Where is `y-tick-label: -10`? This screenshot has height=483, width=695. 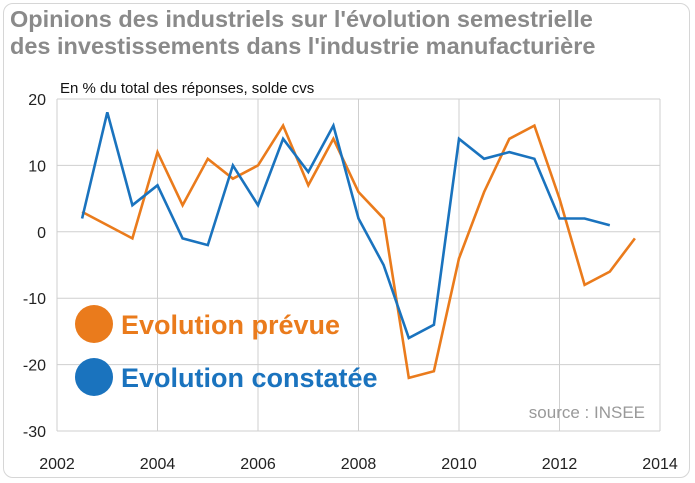 y-tick-label: -10 is located at coordinates (34, 299).